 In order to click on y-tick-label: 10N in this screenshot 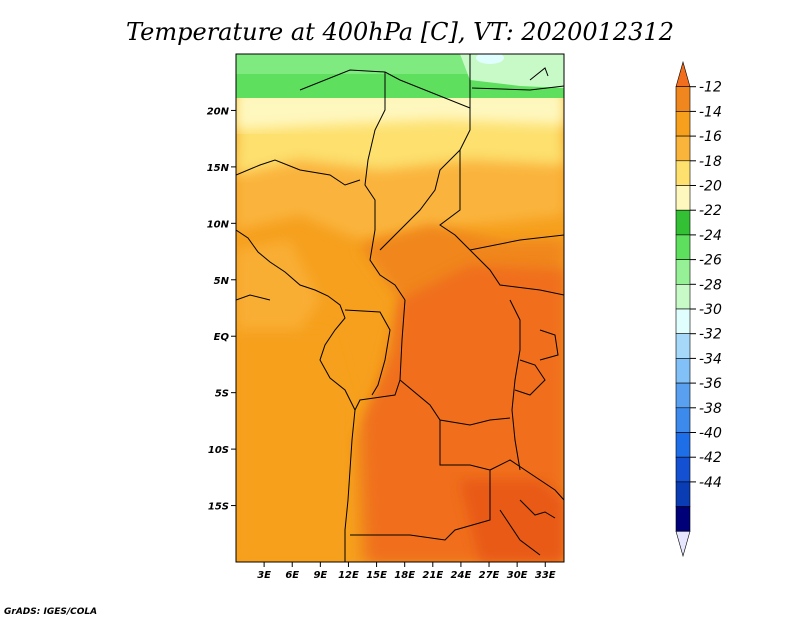, I will do `click(218, 224)`.